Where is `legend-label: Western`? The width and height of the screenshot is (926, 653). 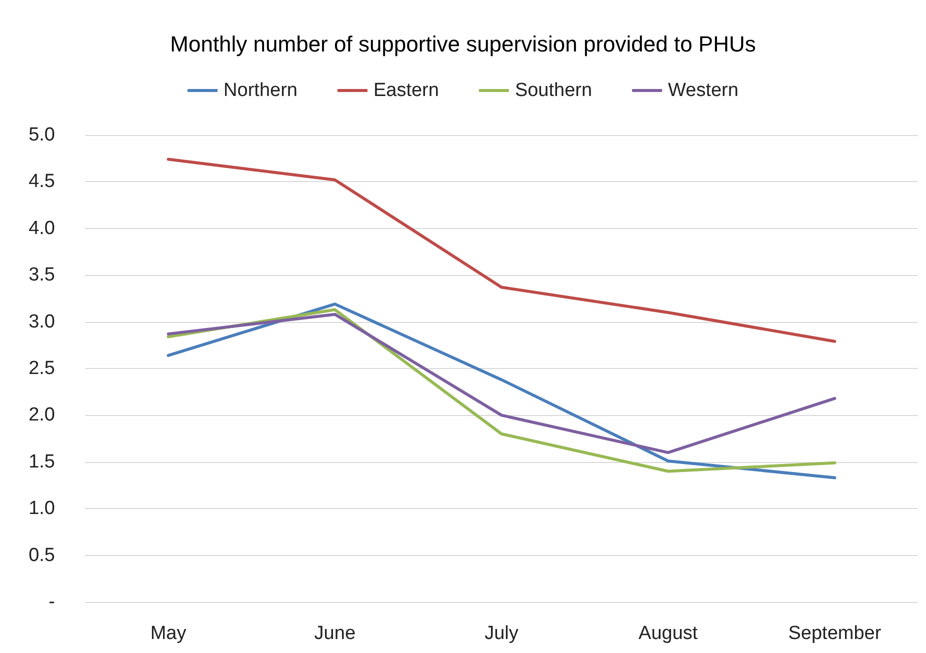
legend-label: Western is located at coordinates (703, 90).